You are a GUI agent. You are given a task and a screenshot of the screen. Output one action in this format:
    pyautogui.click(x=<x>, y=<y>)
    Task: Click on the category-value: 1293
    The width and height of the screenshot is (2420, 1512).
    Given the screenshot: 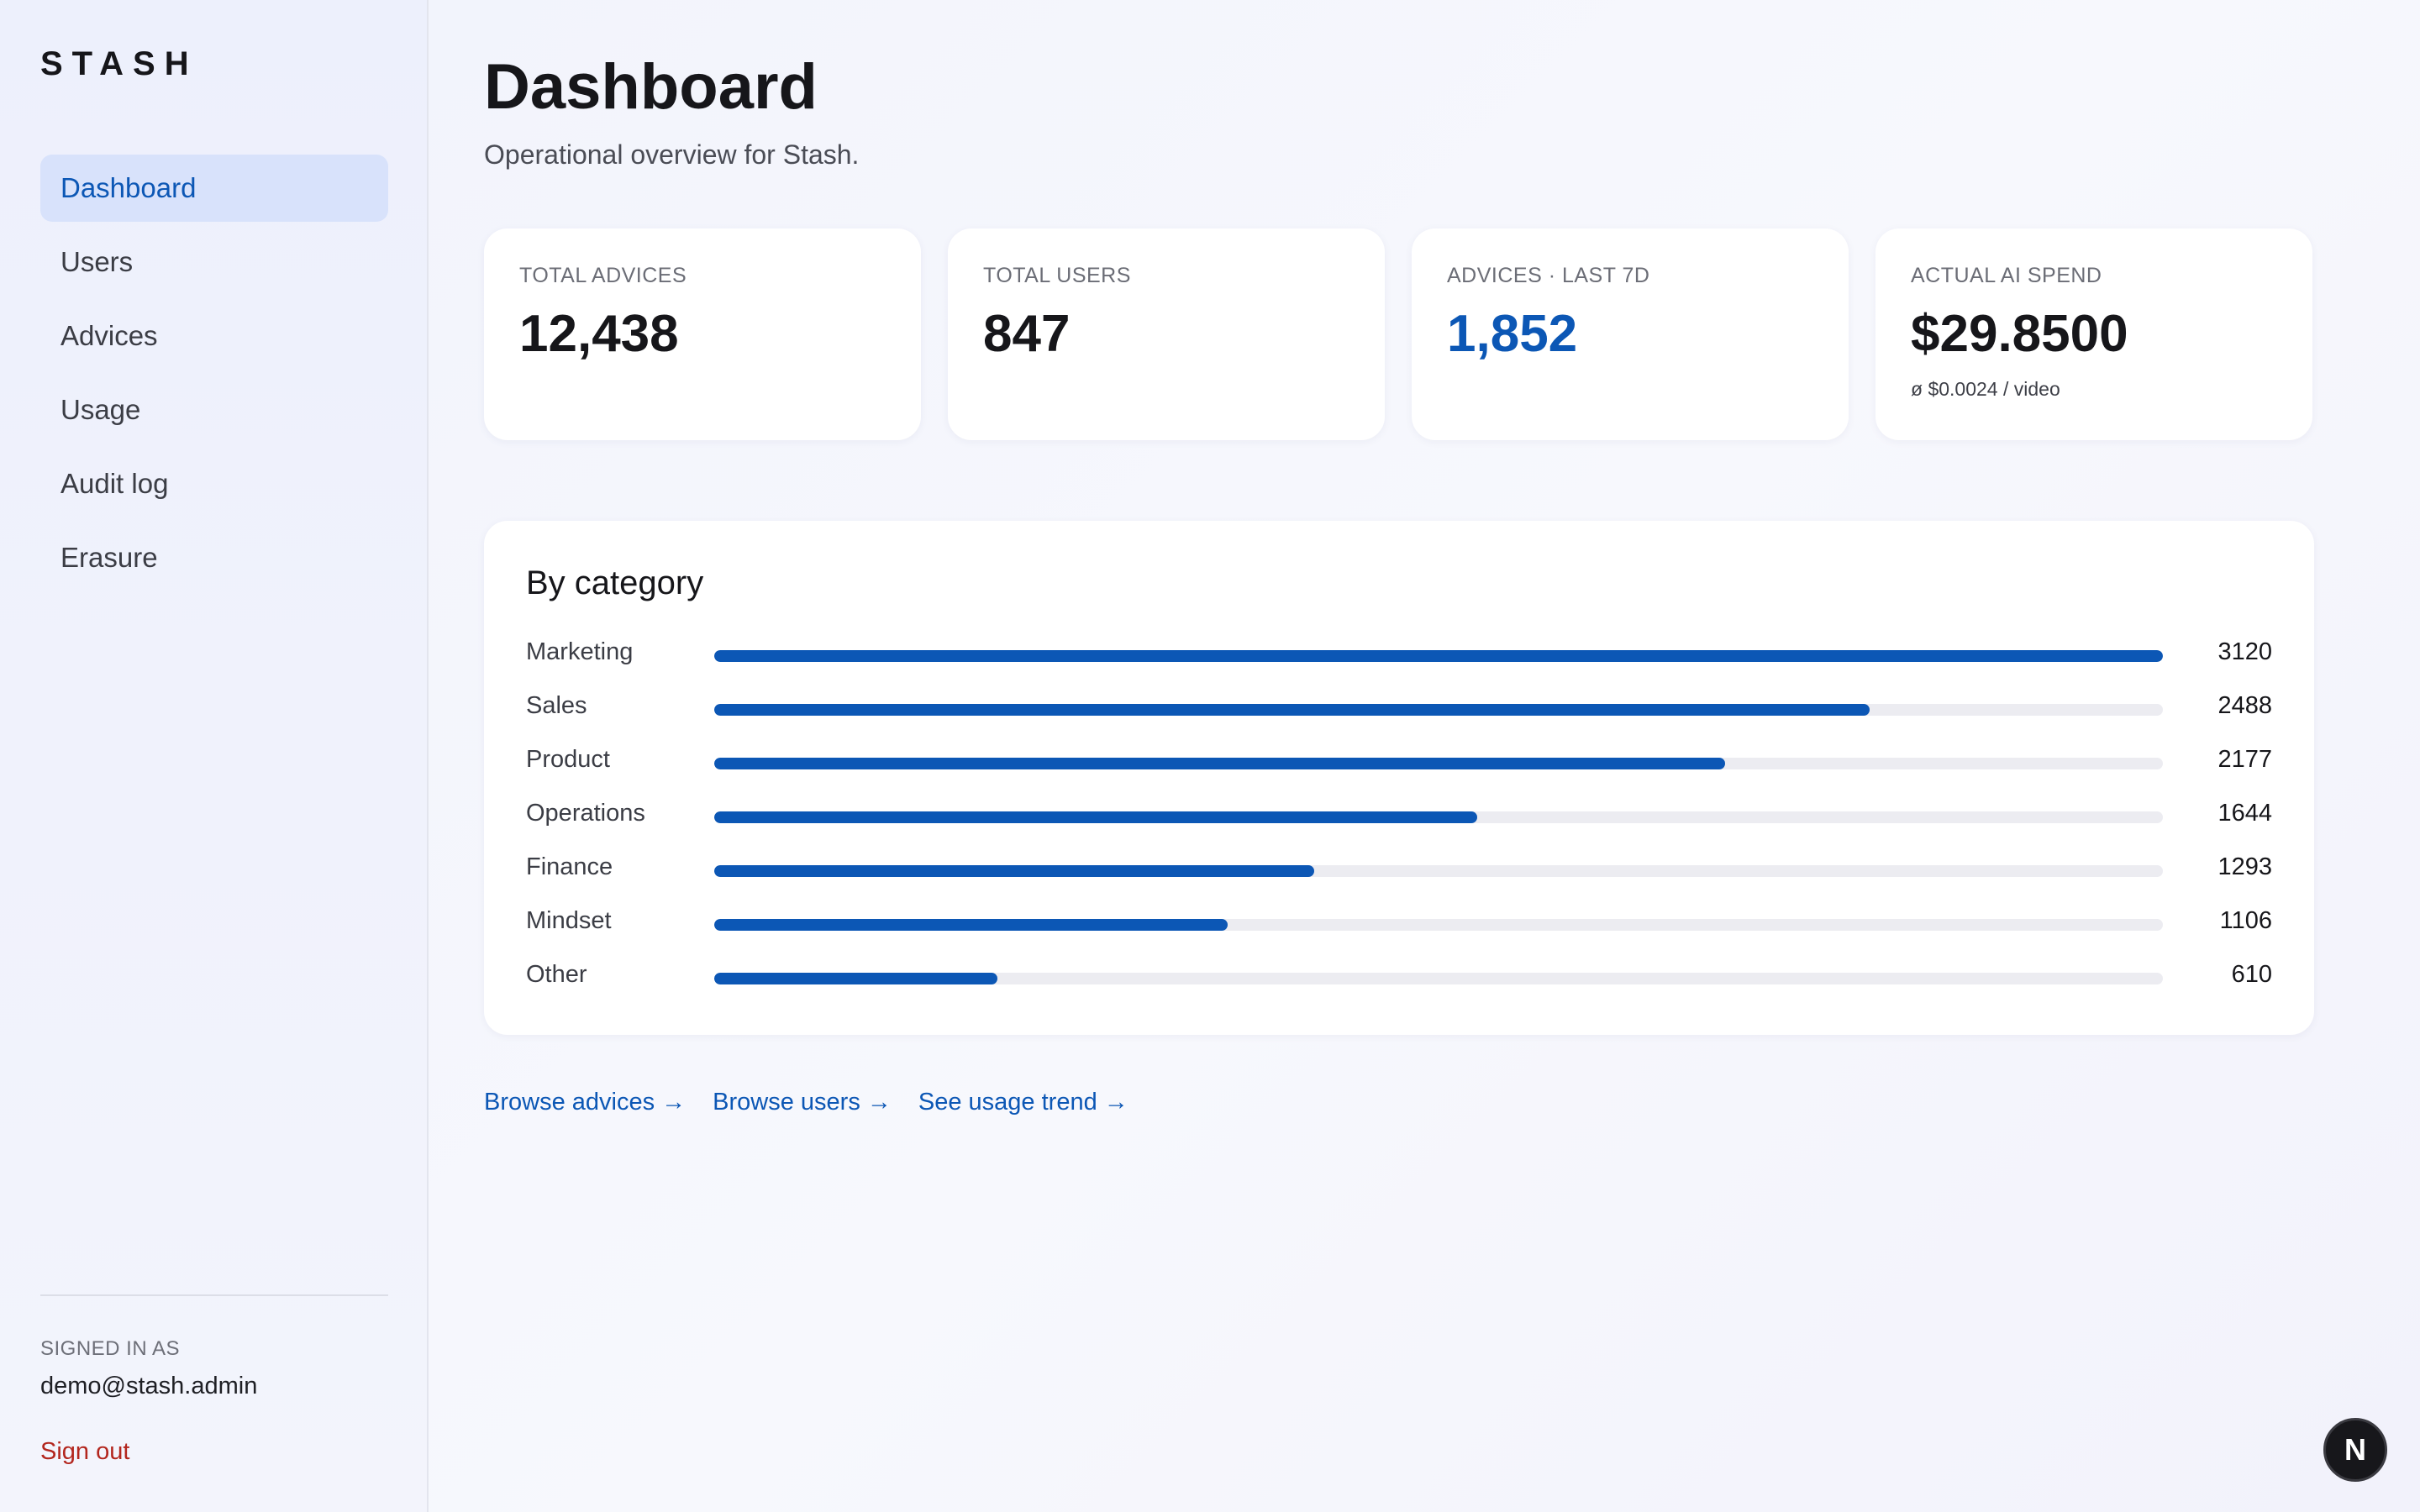 What is the action you would take?
    pyautogui.click(x=2244, y=866)
    